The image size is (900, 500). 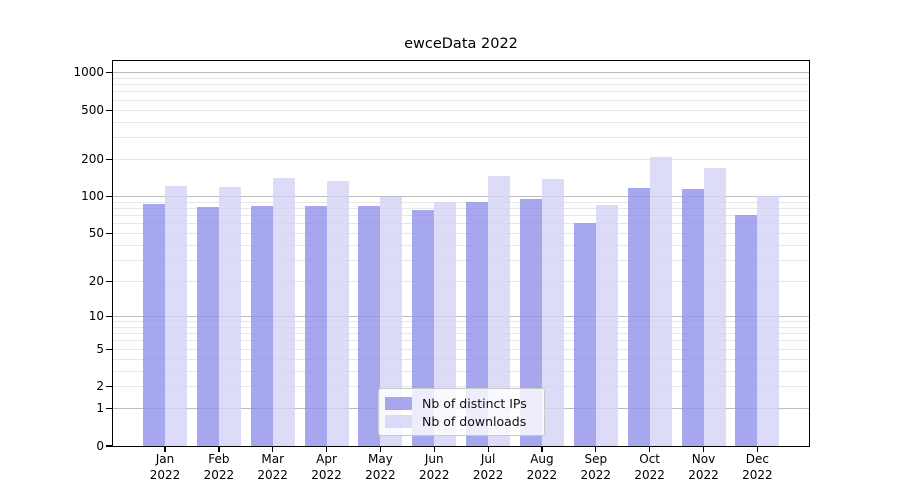 What do you see at coordinates (542, 459) in the screenshot?
I see `x-tick-month: Aug` at bounding box center [542, 459].